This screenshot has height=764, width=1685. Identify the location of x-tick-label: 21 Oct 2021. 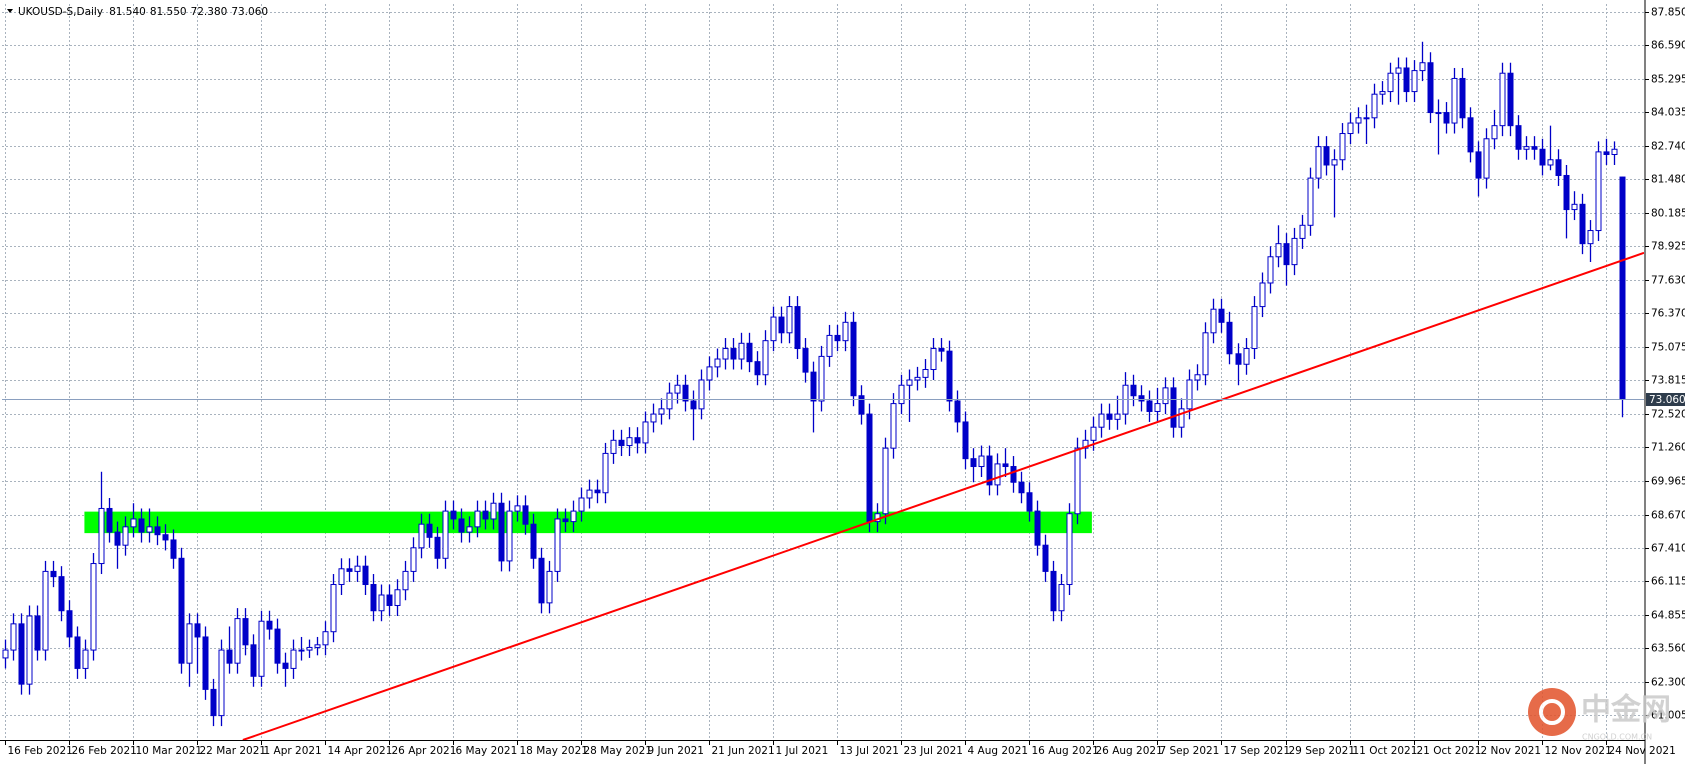
(1449, 751).